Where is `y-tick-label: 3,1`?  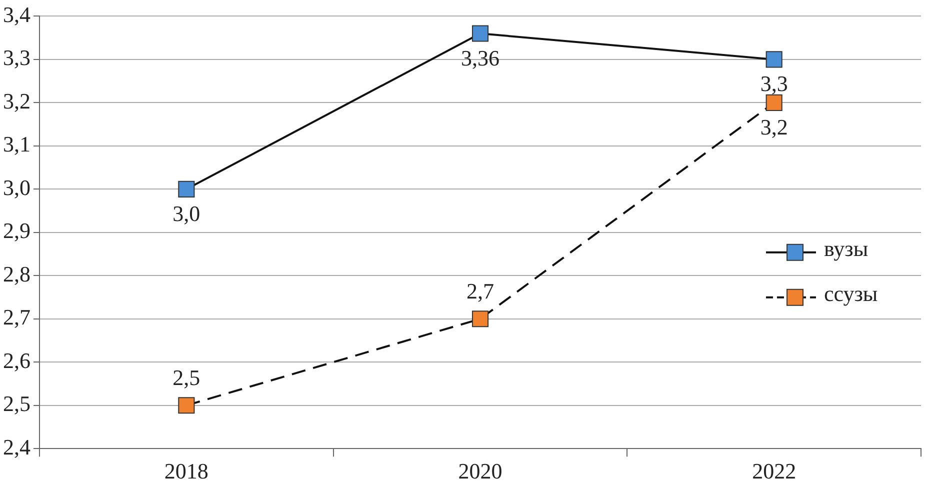
y-tick-label: 3,1 is located at coordinates (16, 144).